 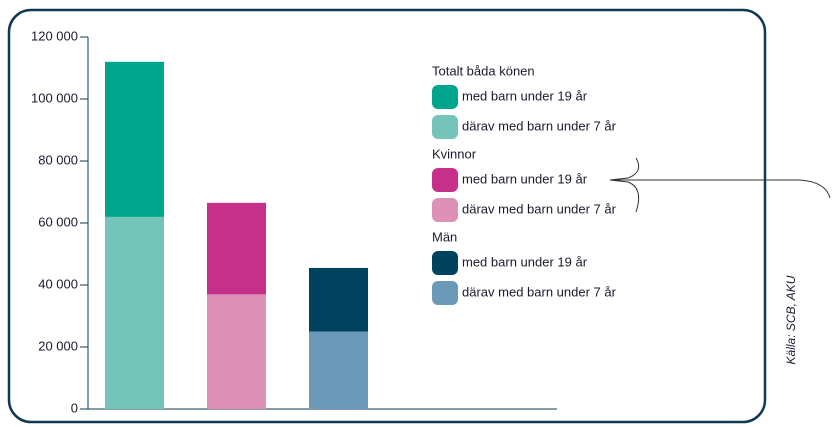 I want to click on legend-heading: Totalt båda könen, so click(x=483, y=70).